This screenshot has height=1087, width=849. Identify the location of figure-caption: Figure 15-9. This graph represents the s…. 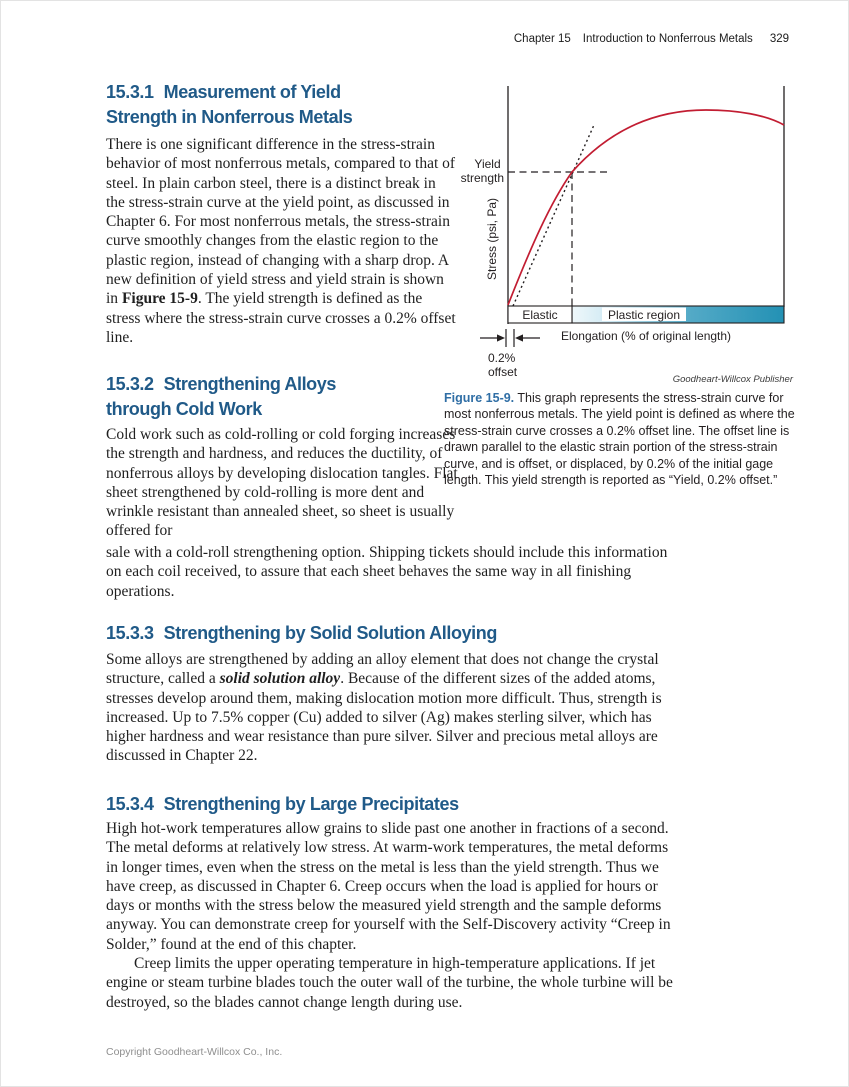
(621, 439).